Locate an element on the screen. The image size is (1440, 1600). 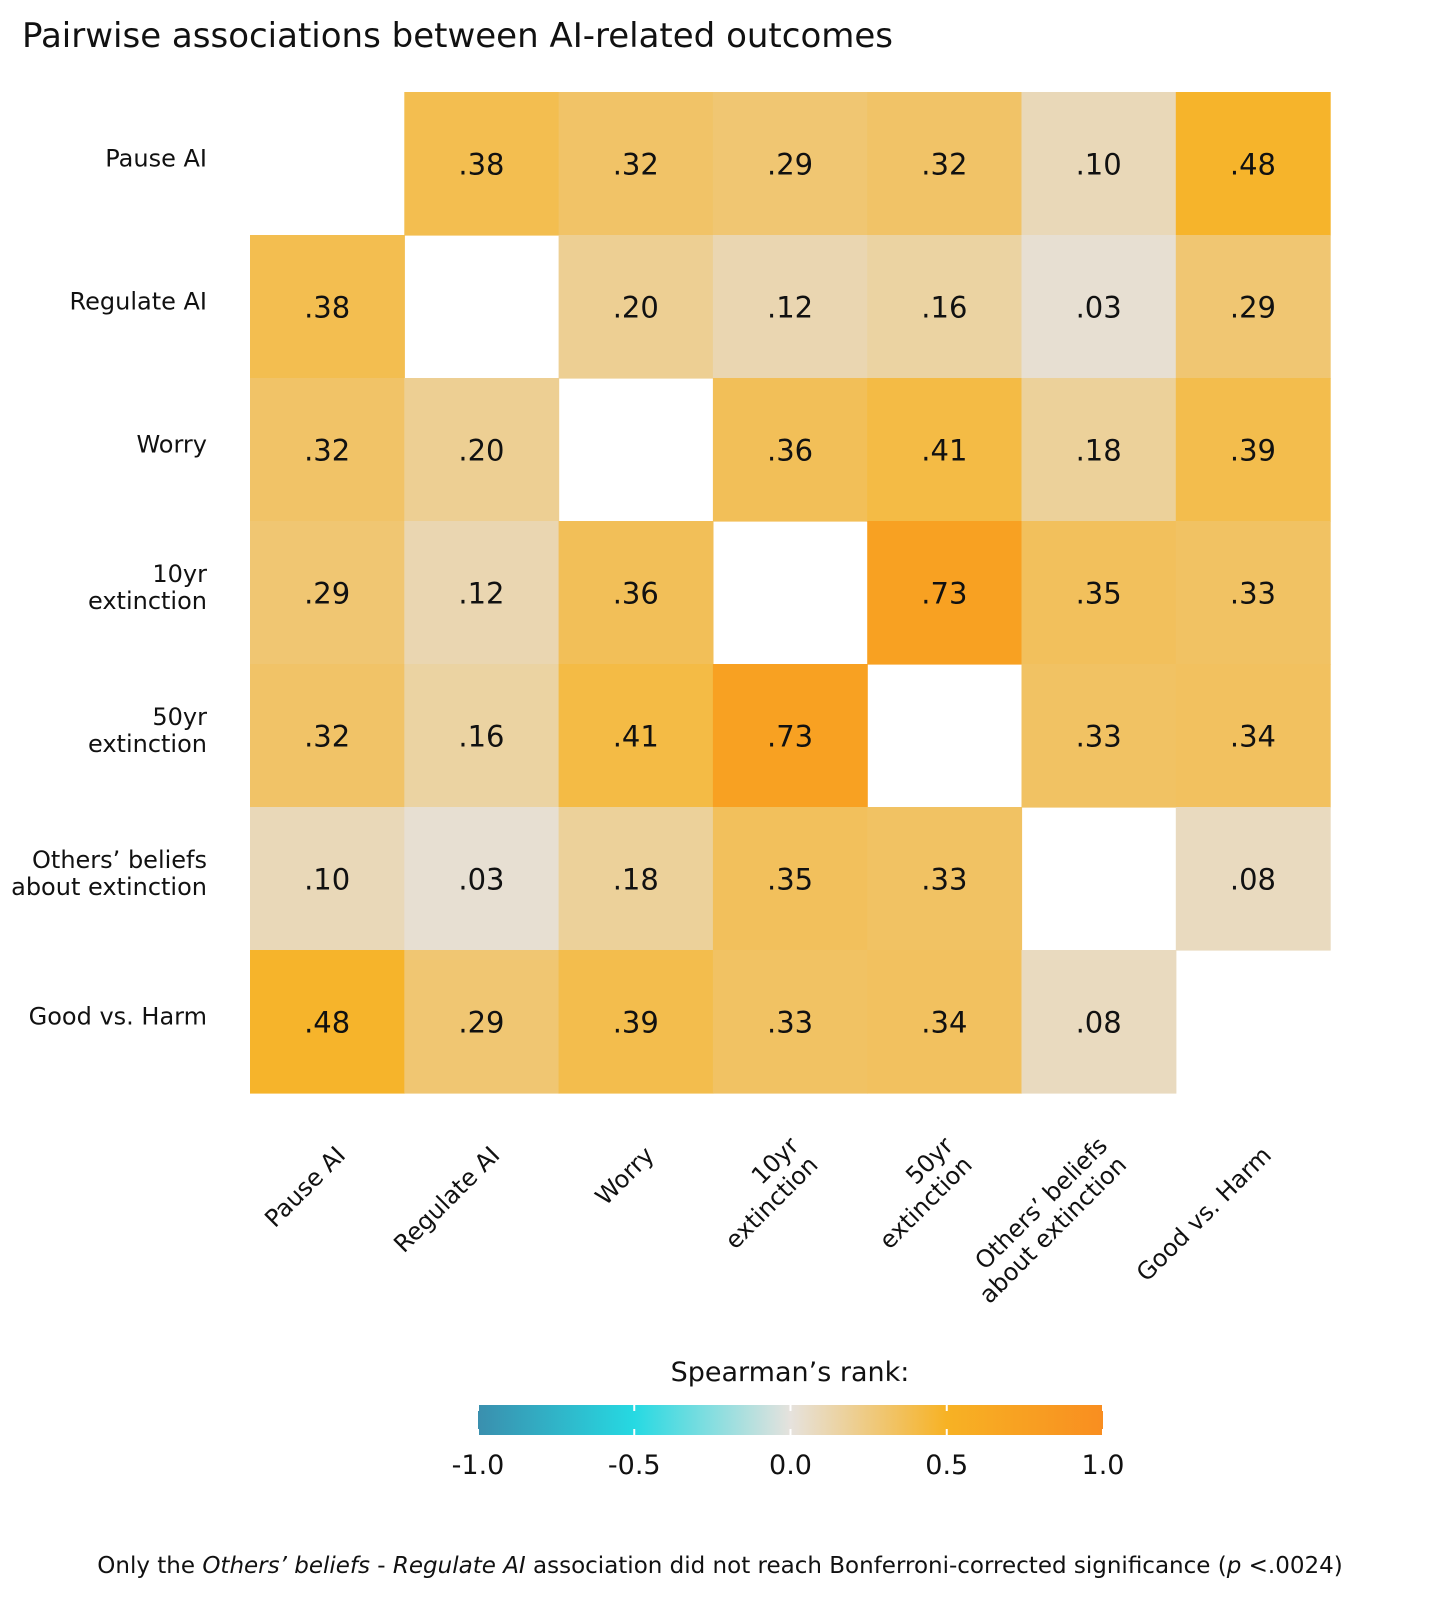
heatmap-cell-pause-ai-x-others-beliefs-about-extinction is located at coordinates (1099, 164).